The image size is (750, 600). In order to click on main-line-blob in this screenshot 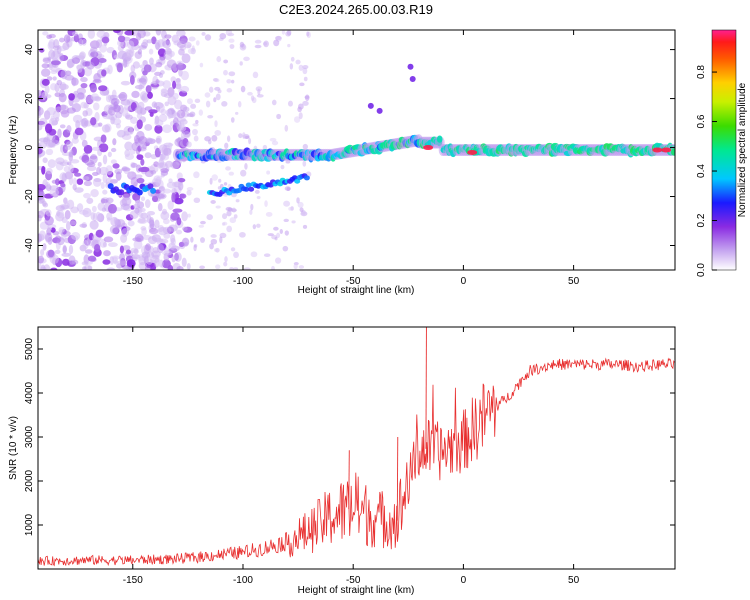, I will do `click(672, 152)`.